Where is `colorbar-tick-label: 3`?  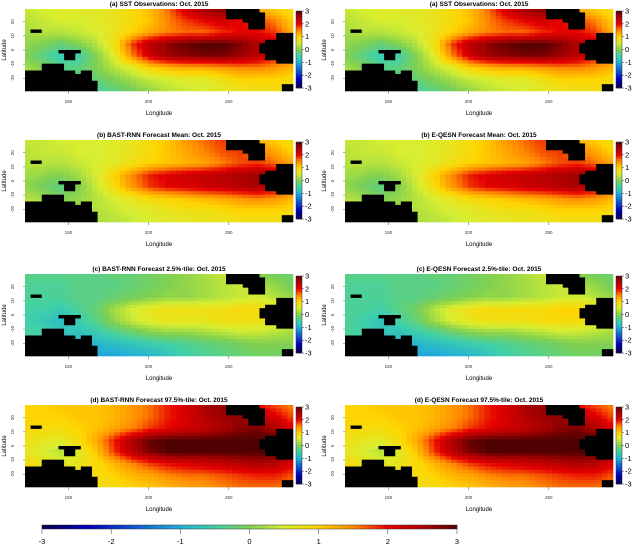 colorbar-tick-label: 3 is located at coordinates (627, 11).